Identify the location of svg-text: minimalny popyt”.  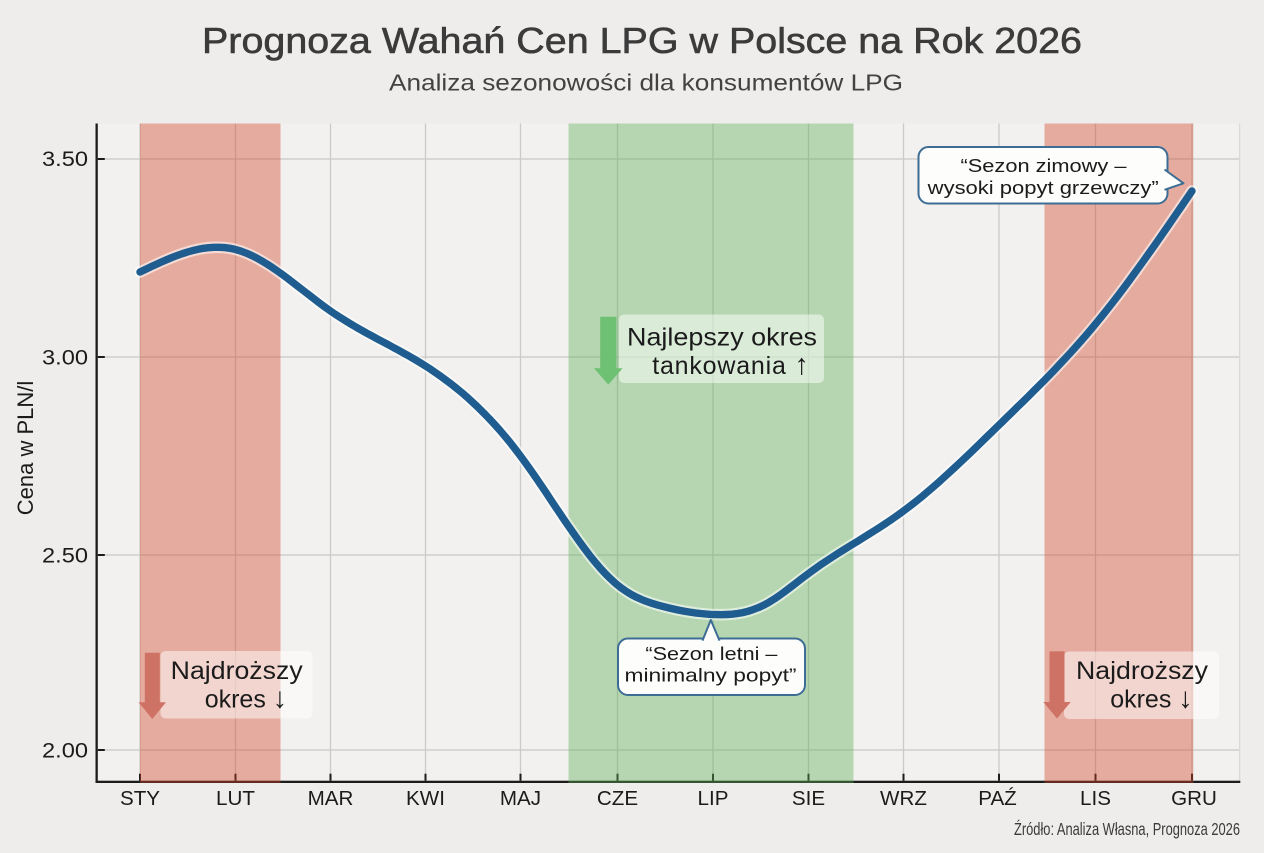
(711, 675).